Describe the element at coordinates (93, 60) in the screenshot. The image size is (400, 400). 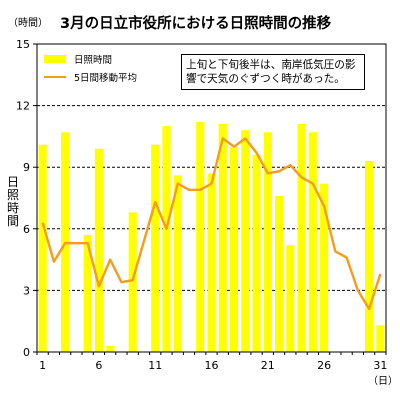
I see `legend-bar-label: 日照時間` at that location.